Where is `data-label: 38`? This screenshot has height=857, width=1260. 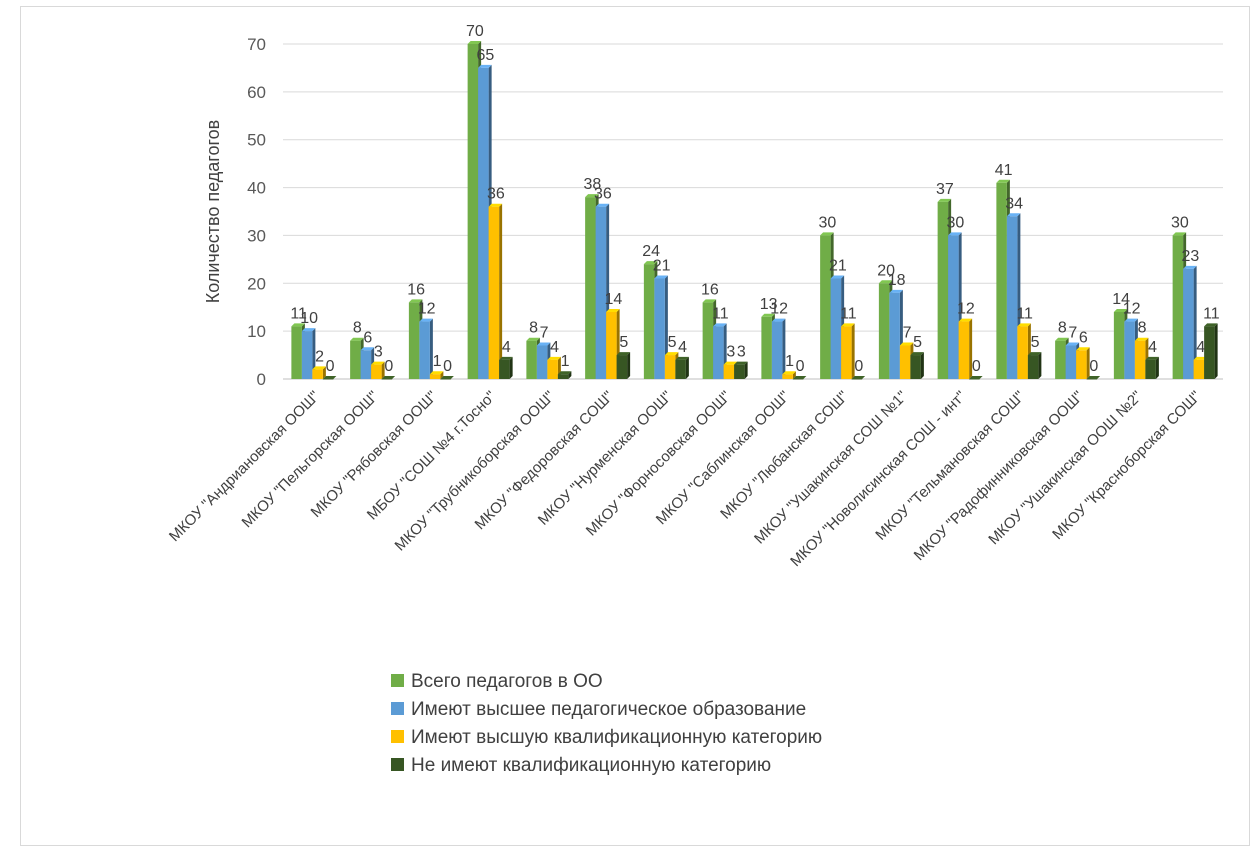
data-label: 38 is located at coordinates (592, 184).